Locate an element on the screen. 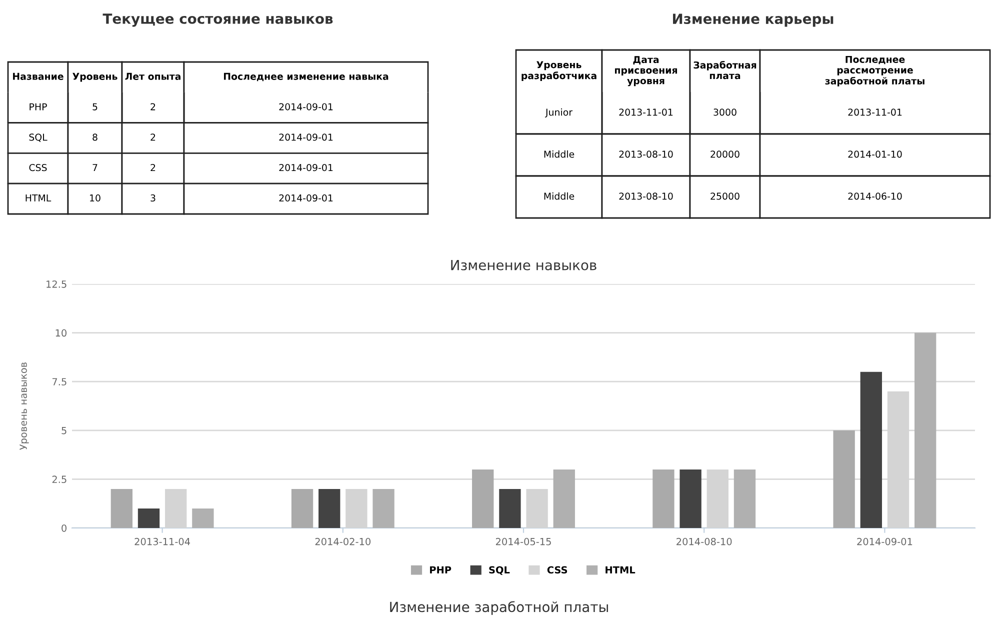 The height and width of the screenshot is (620, 998). category-label: Лет опыта is located at coordinates (152, 76).